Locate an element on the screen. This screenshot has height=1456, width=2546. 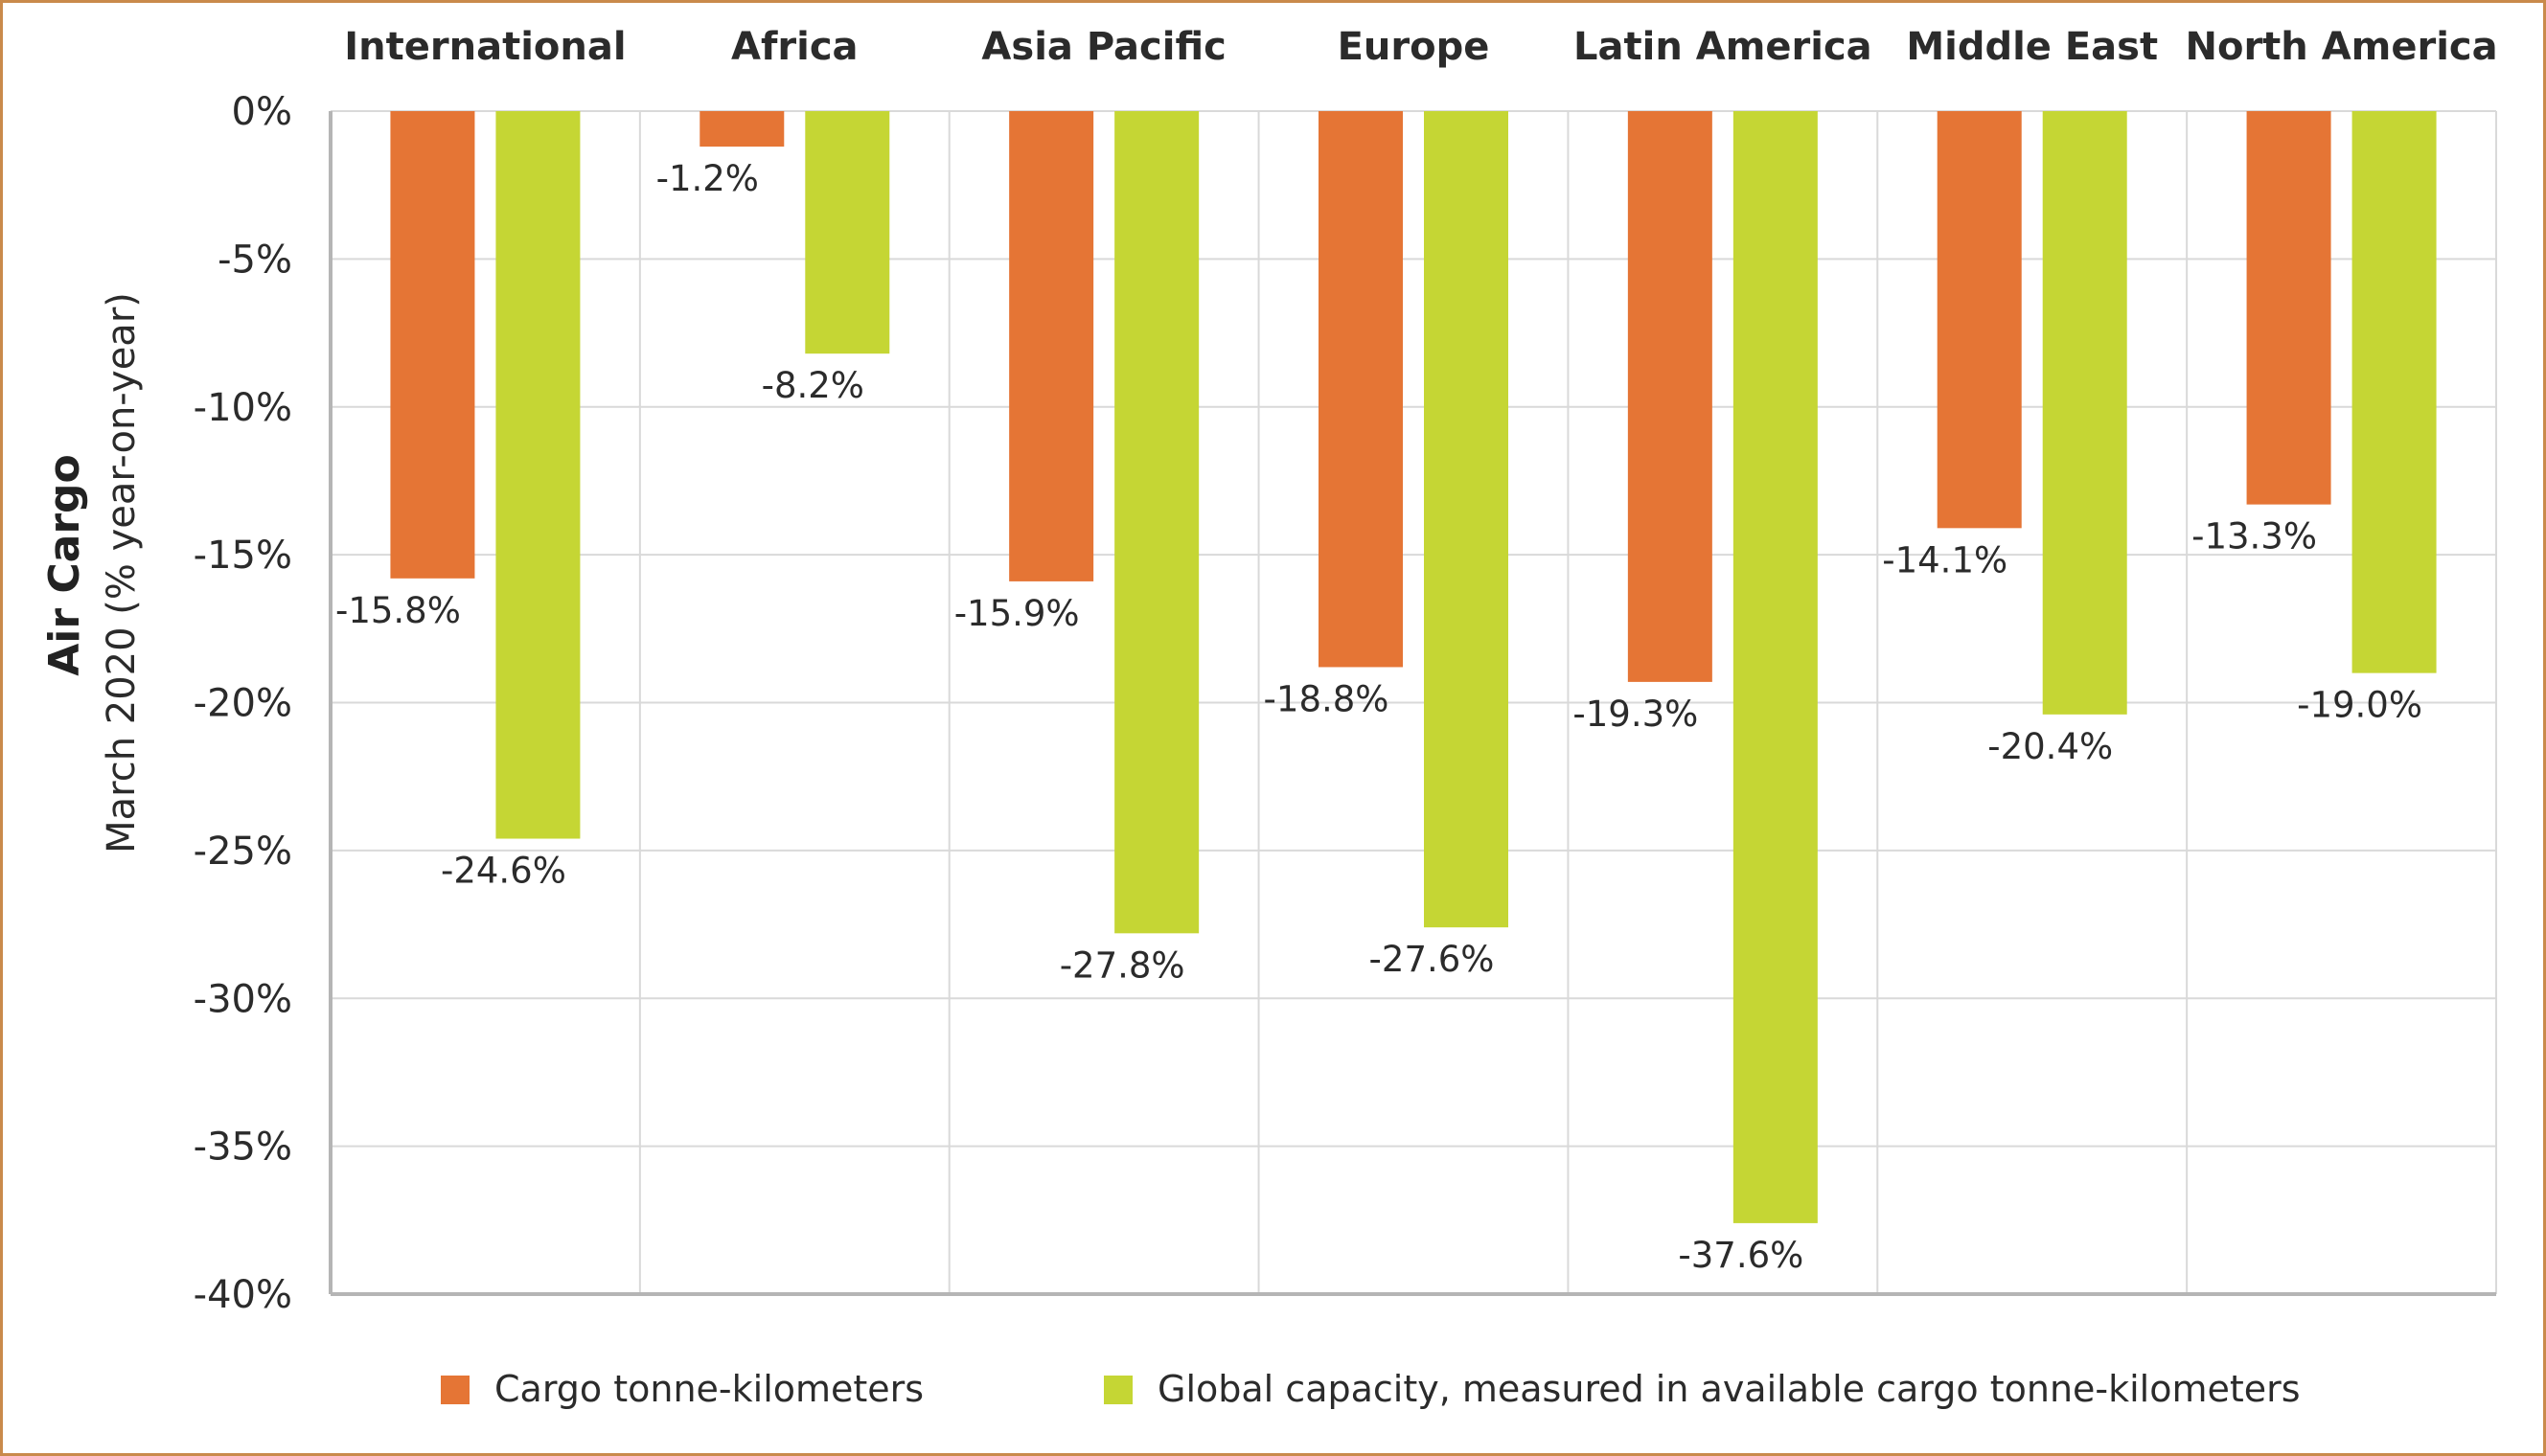
y-axis-title-sub: March 2020 (% year-on-year) is located at coordinates (122, 572).